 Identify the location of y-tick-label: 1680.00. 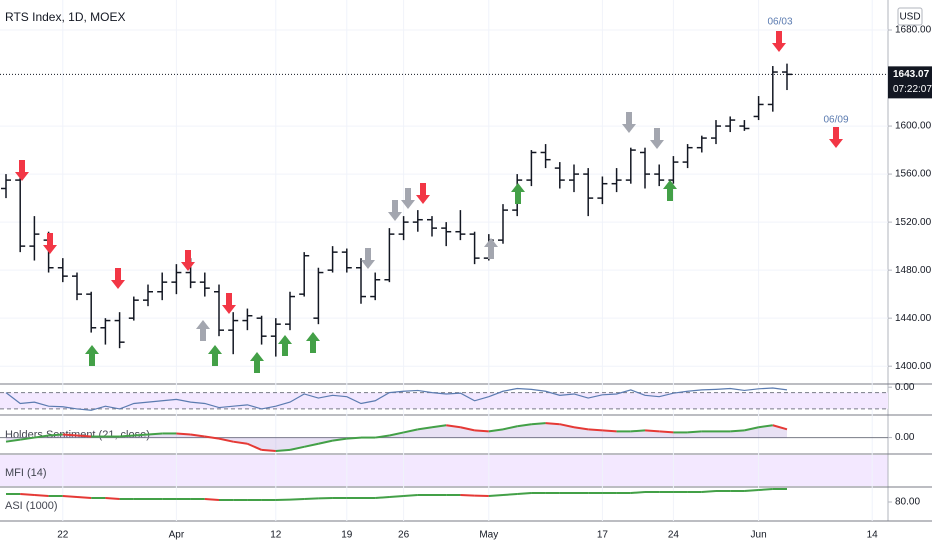
(913, 30).